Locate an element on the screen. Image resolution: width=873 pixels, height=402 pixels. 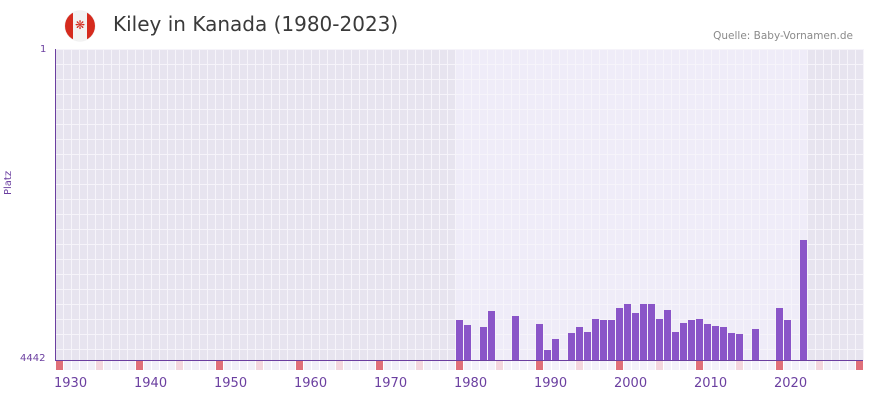
bar-2013 is located at coordinates (723, 343).